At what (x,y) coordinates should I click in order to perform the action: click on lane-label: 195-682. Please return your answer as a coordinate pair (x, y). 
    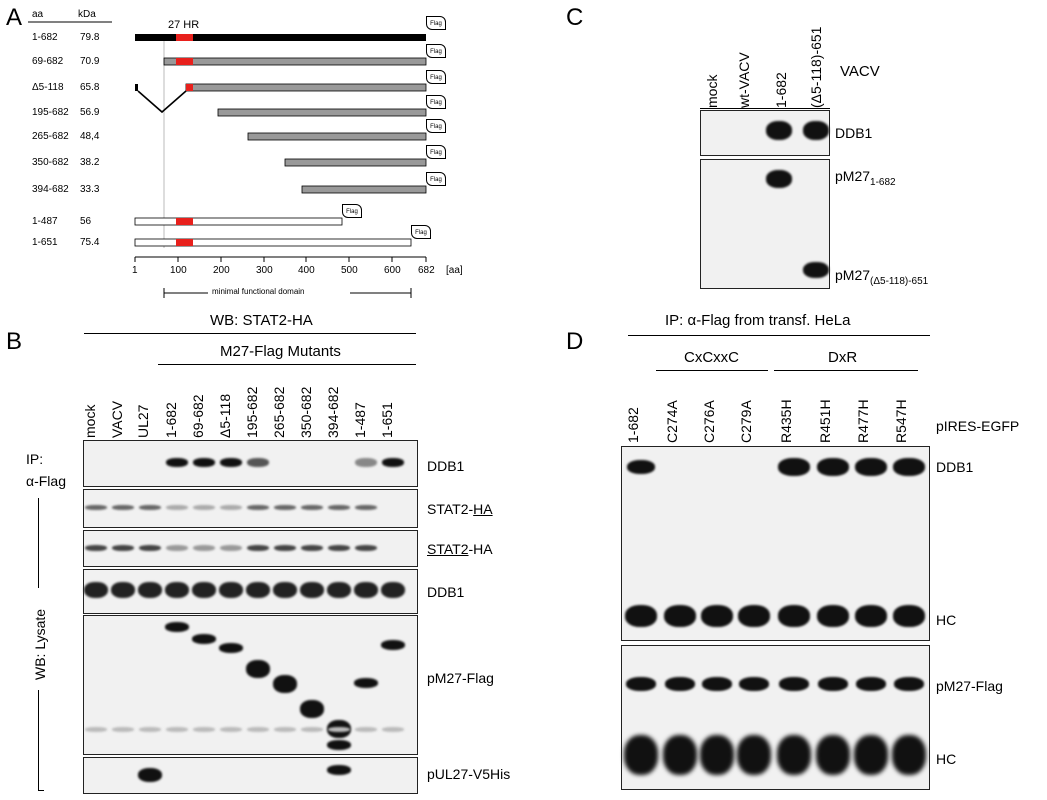
    Looking at the image, I should click on (252, 412).